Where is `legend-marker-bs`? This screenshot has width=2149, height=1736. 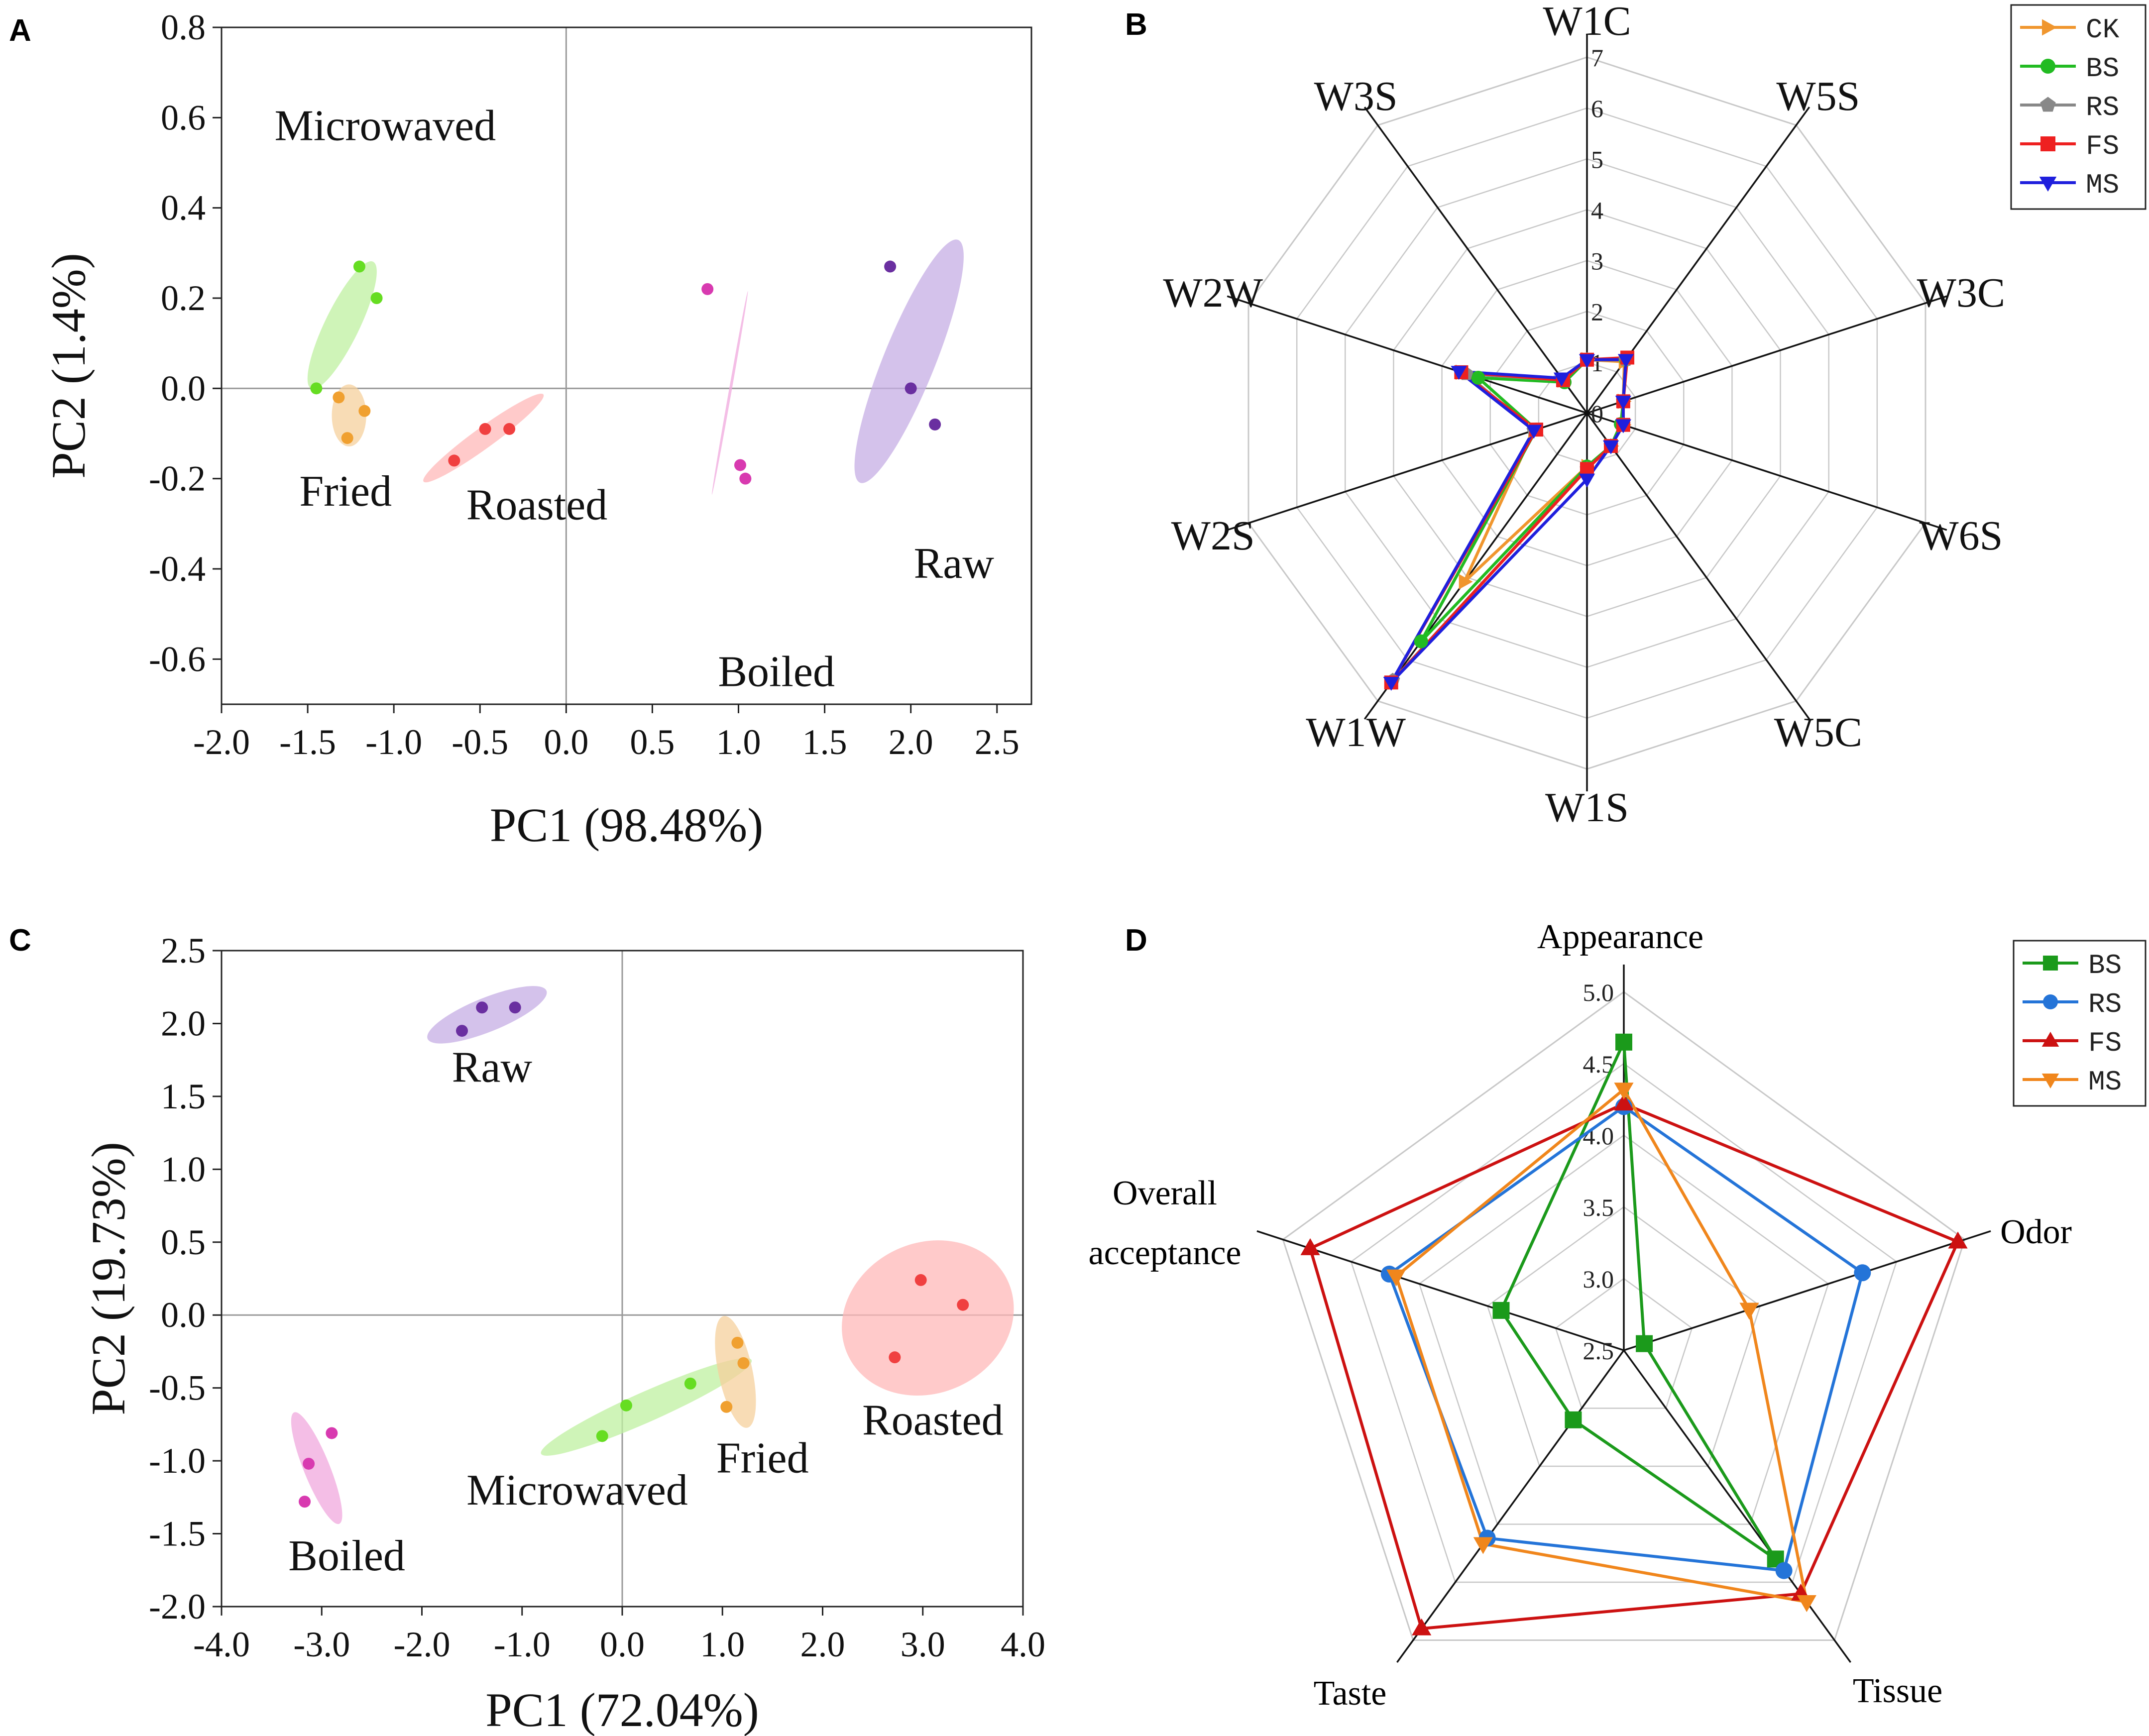
legend-marker-bs is located at coordinates (2050, 964).